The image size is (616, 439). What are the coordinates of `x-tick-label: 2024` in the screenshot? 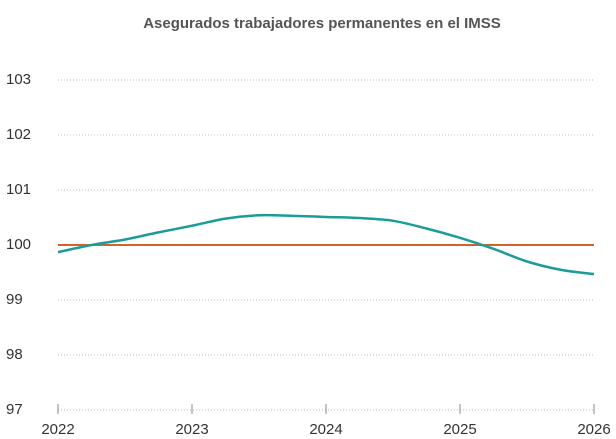 It's located at (325, 429).